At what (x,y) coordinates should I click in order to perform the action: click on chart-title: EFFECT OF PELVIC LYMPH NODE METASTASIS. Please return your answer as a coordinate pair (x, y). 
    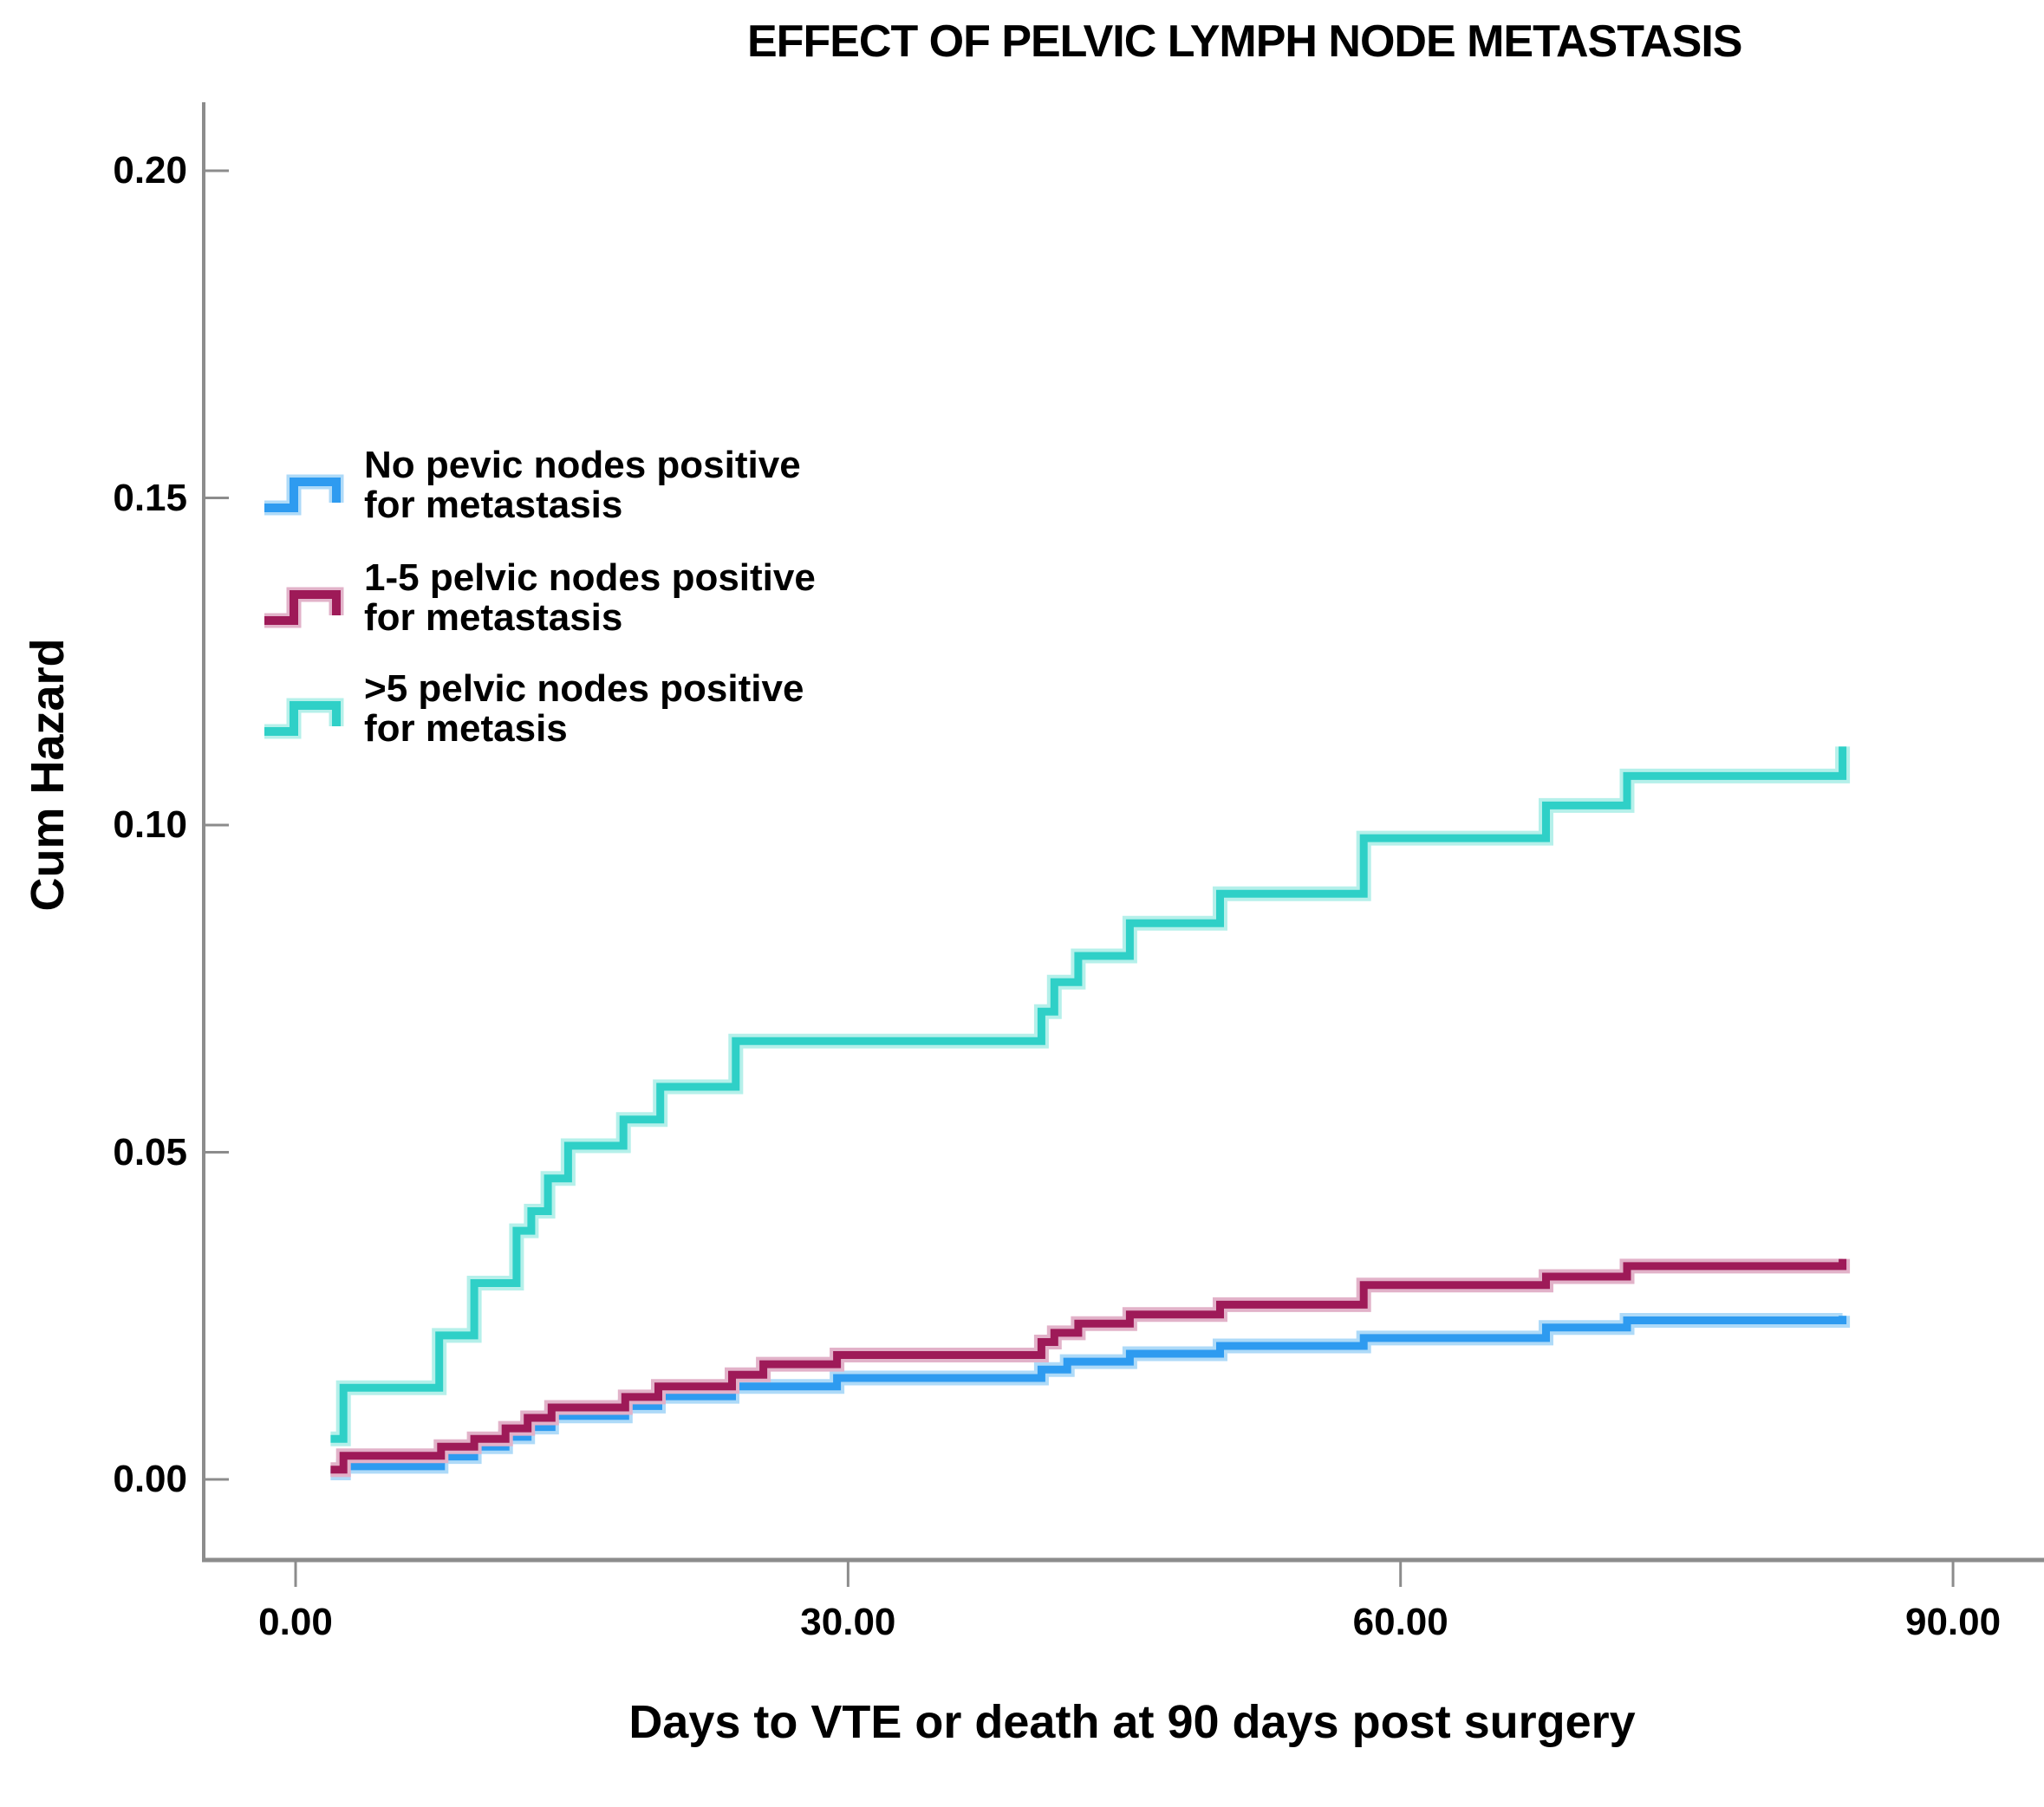
    Looking at the image, I should click on (1244, 41).